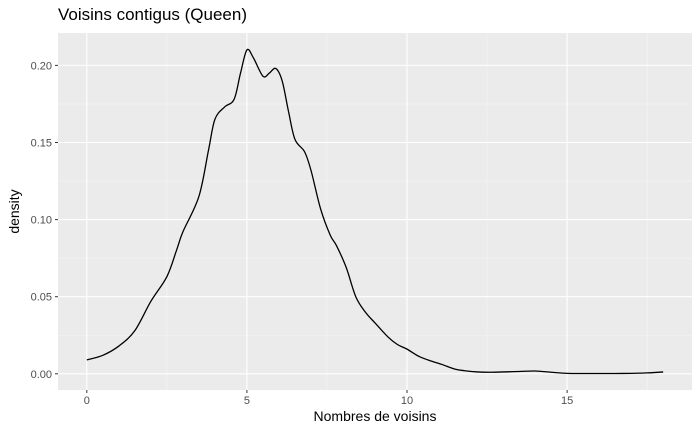  I want to click on y-tick-label: 0.10, so click(41, 221).